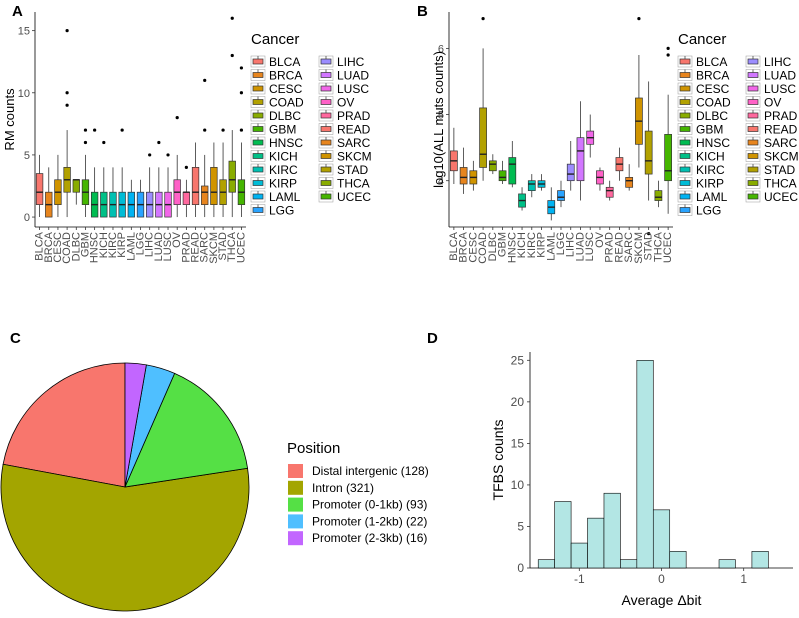 The image size is (799, 618). Describe the element at coordinates (58, 247) in the screenshot. I see `x-tick-label: CESC` at that location.